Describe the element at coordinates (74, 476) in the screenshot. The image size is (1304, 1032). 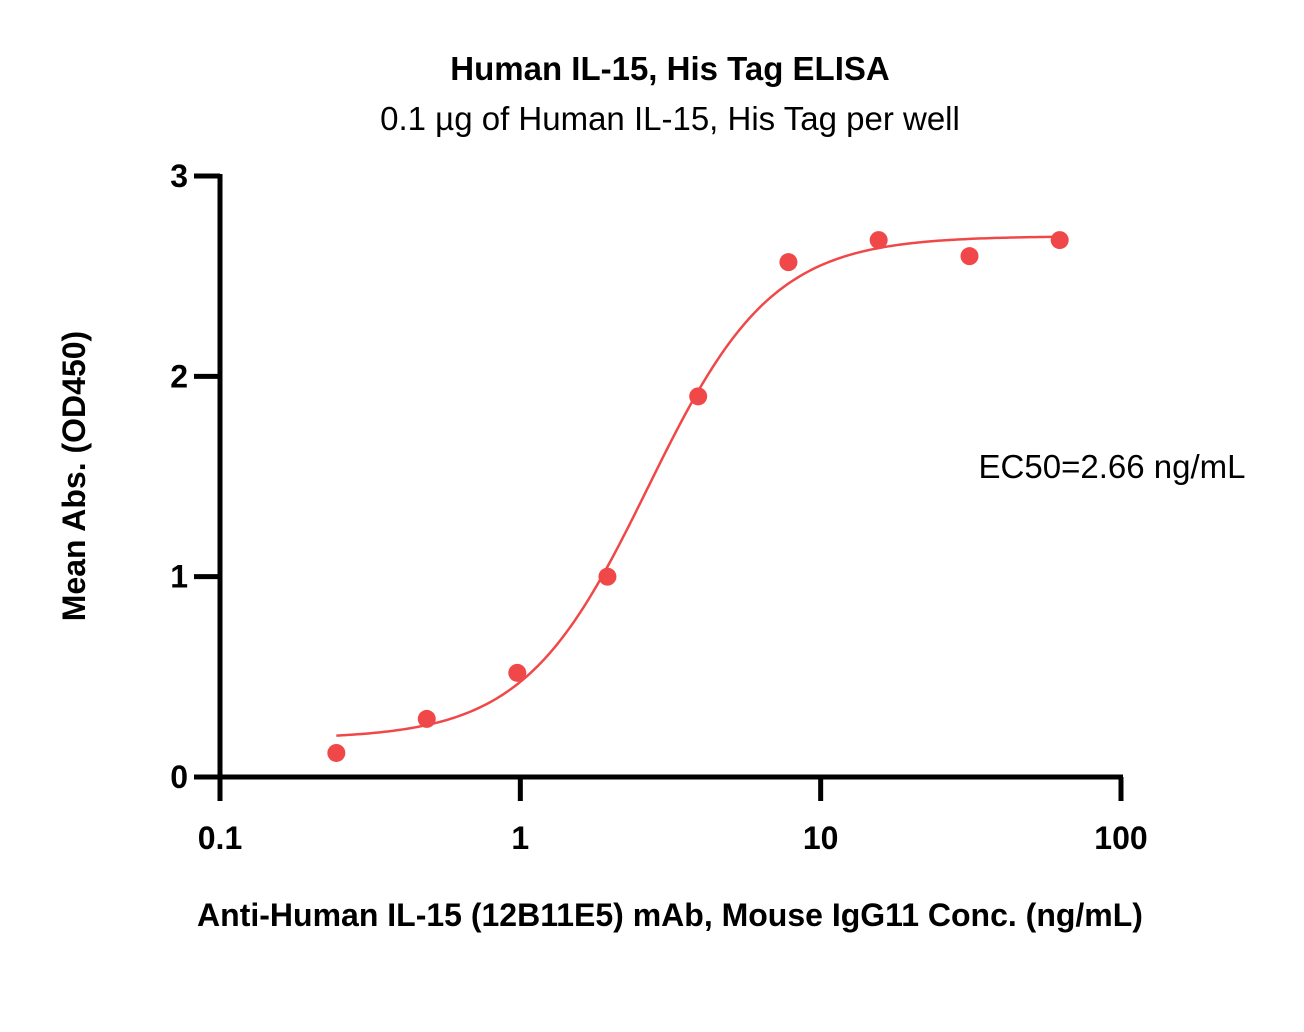
I see `y-axis-label: Mean Abs. (OD450)` at that location.